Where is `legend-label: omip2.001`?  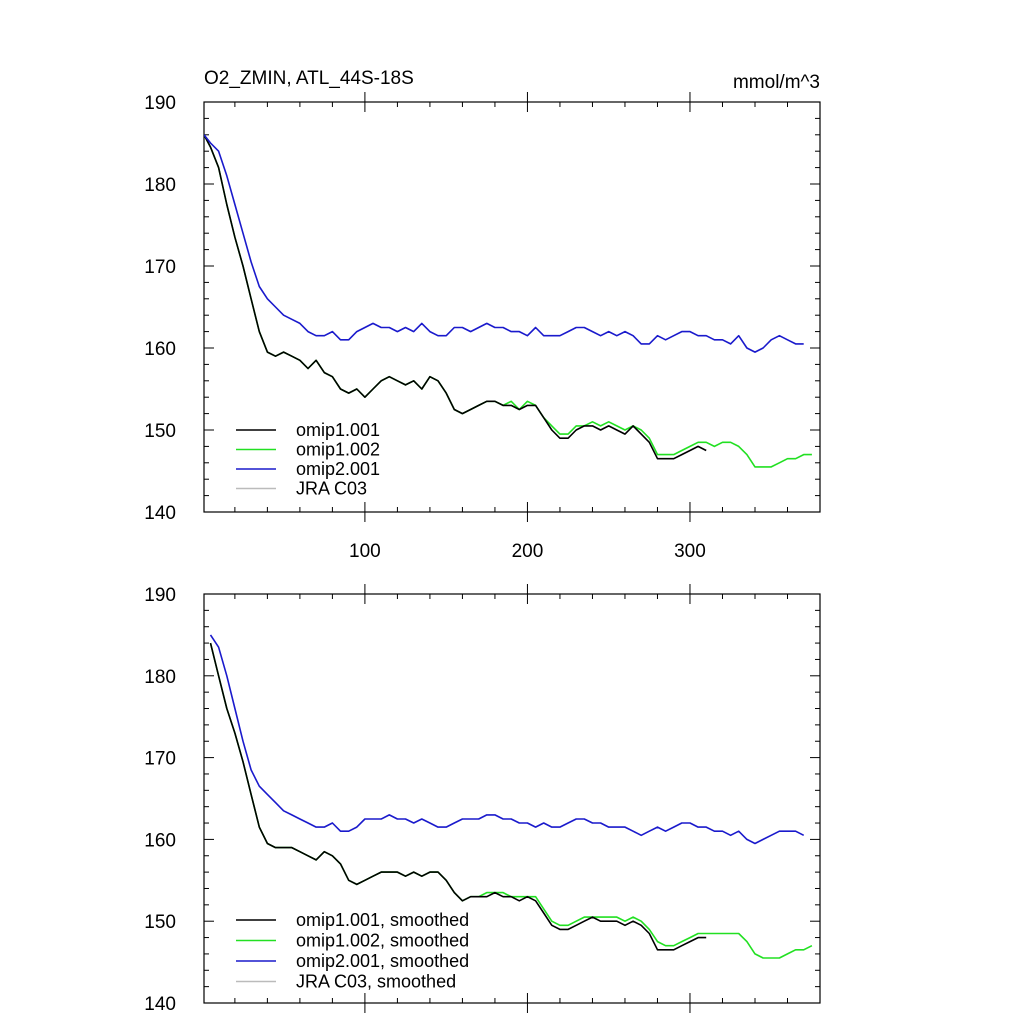 legend-label: omip2.001 is located at coordinates (338, 469).